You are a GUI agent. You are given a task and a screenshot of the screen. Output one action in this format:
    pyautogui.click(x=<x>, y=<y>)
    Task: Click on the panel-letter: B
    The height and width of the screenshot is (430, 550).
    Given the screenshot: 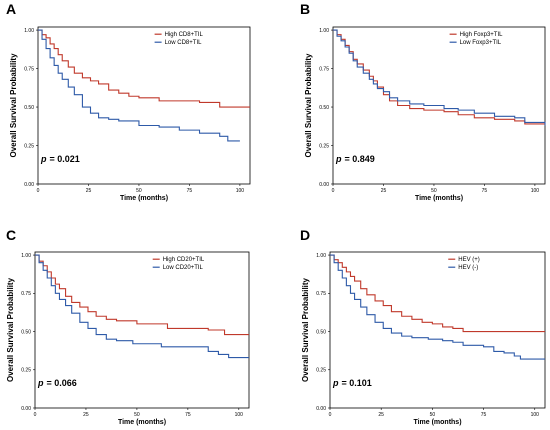 What is the action you would take?
    pyautogui.click(x=305, y=9)
    